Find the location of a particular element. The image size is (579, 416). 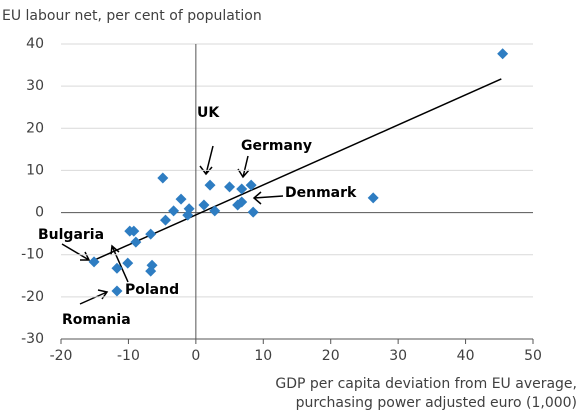

x-tick-label: -10 is located at coordinates (128, 356).